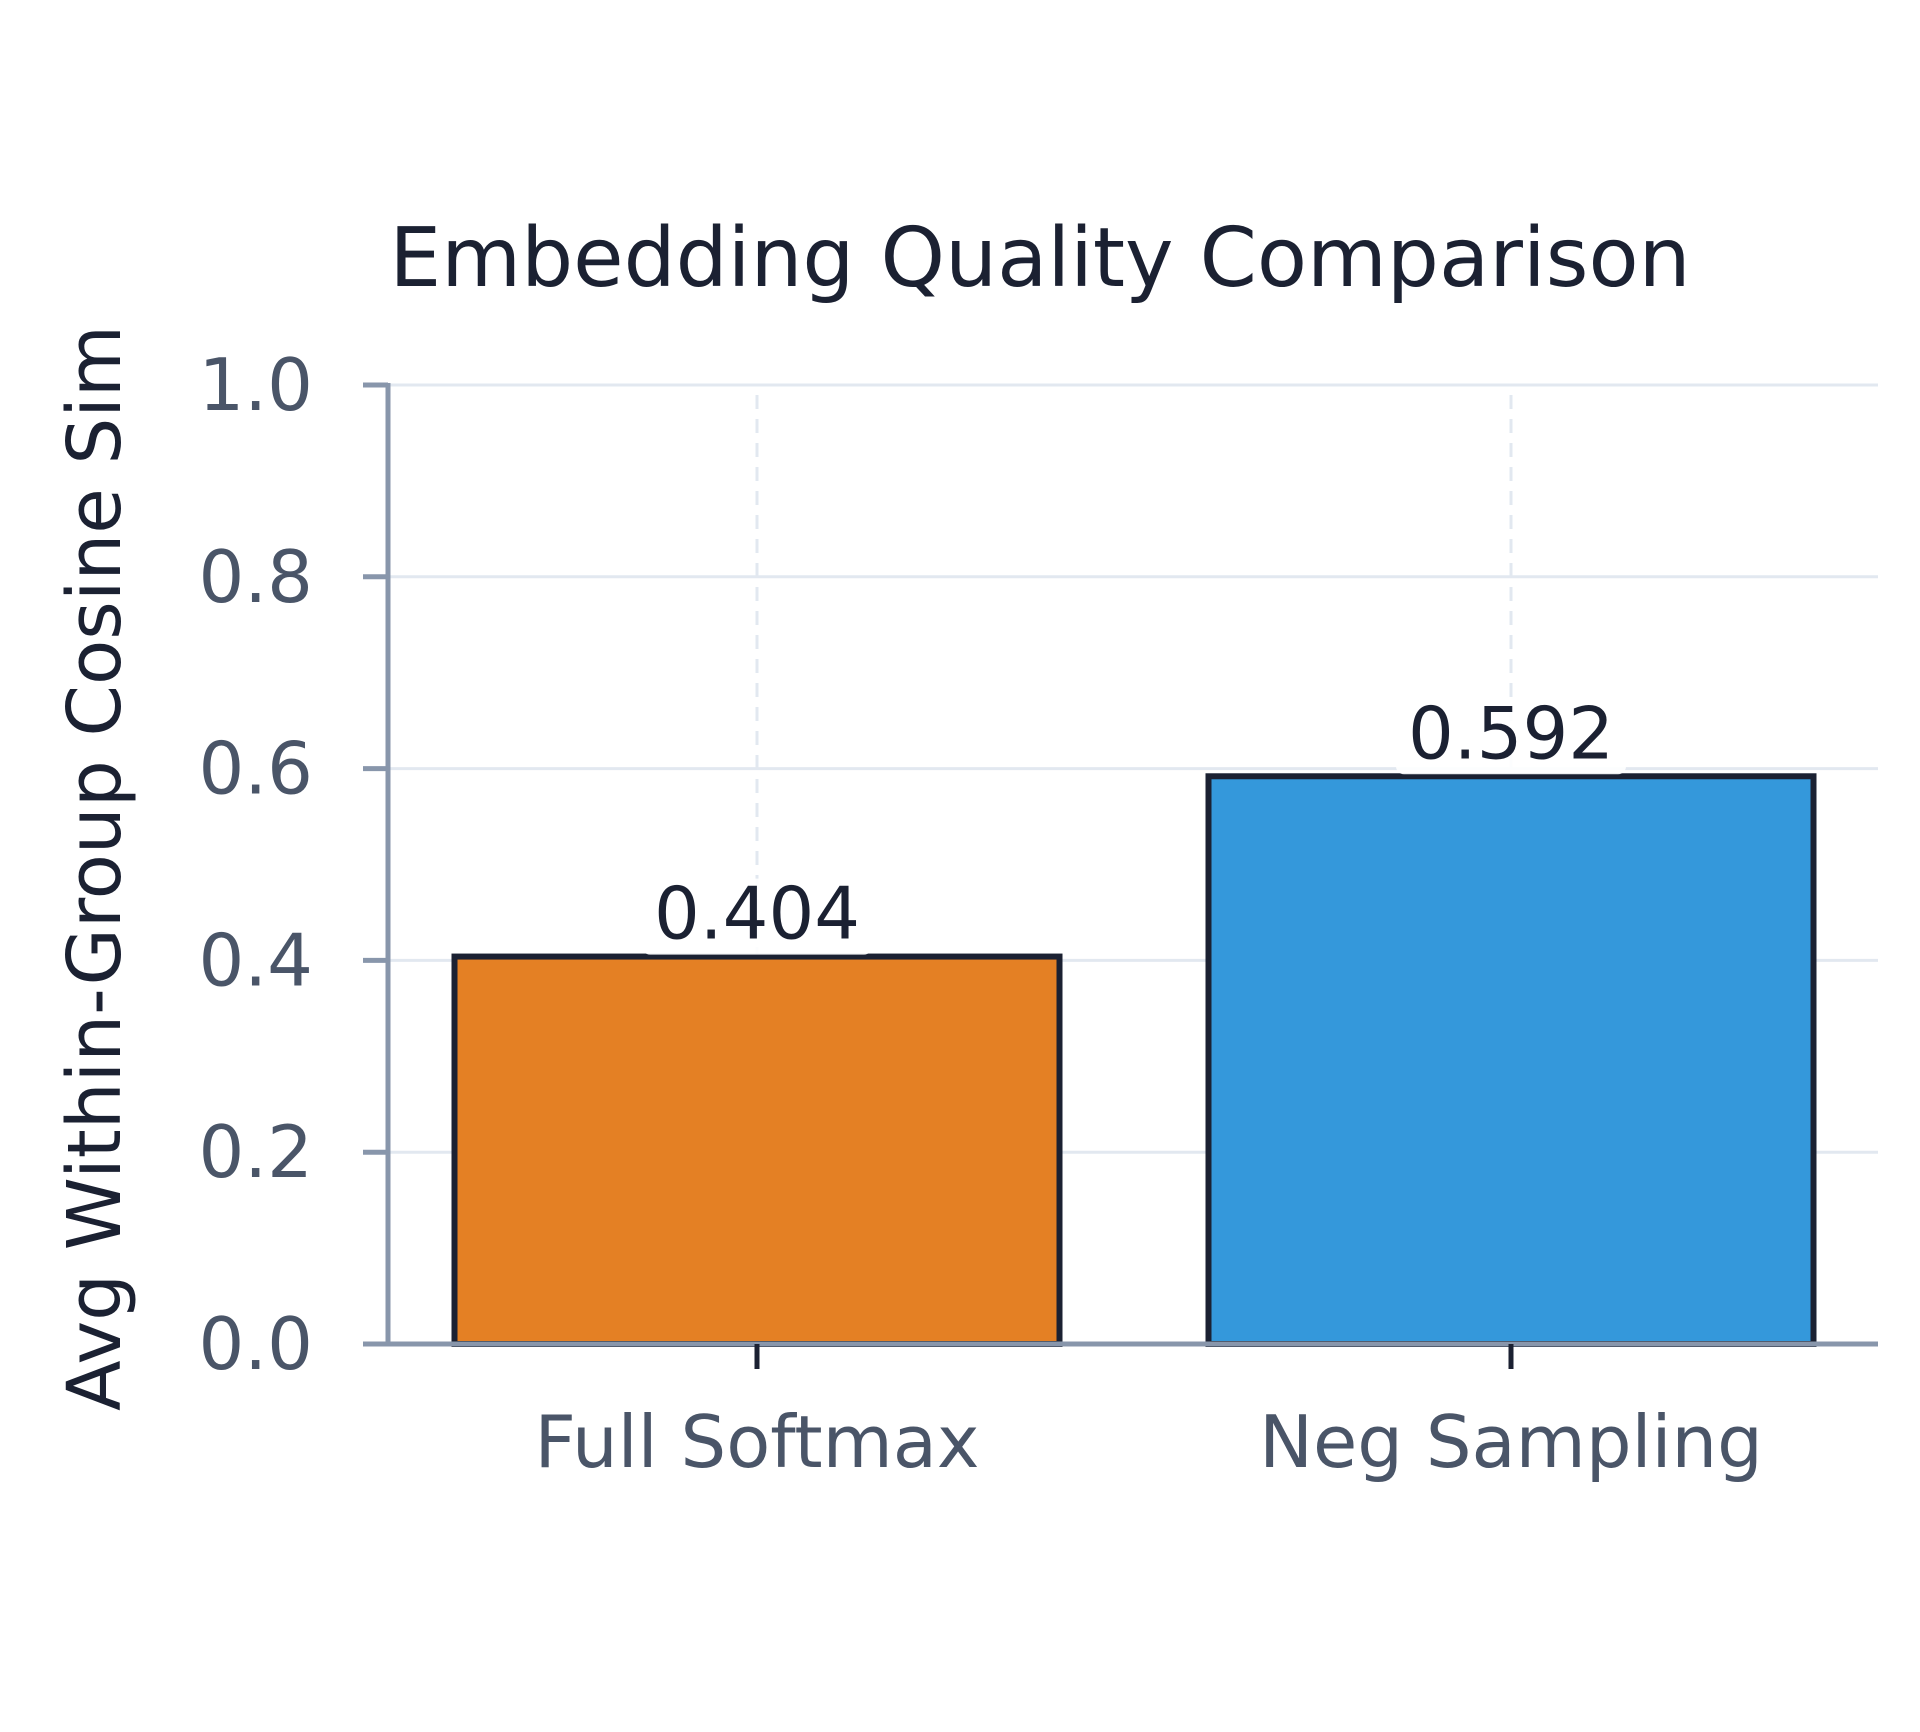 The width and height of the screenshot is (1920, 1732). I want to click on bar-neg-sampling, so click(1511, 1060).